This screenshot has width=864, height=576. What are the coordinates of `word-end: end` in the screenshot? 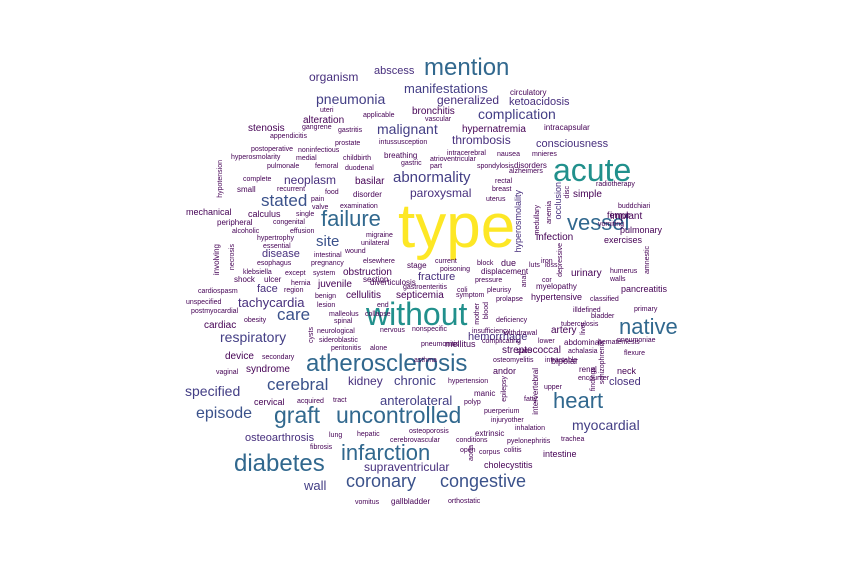 It's located at (383, 305).